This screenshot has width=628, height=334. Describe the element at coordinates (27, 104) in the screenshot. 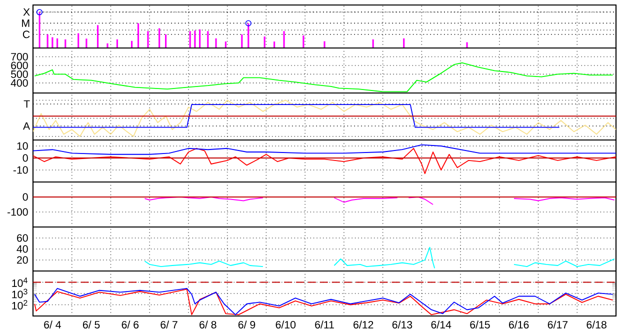

I see `text: T` at that location.